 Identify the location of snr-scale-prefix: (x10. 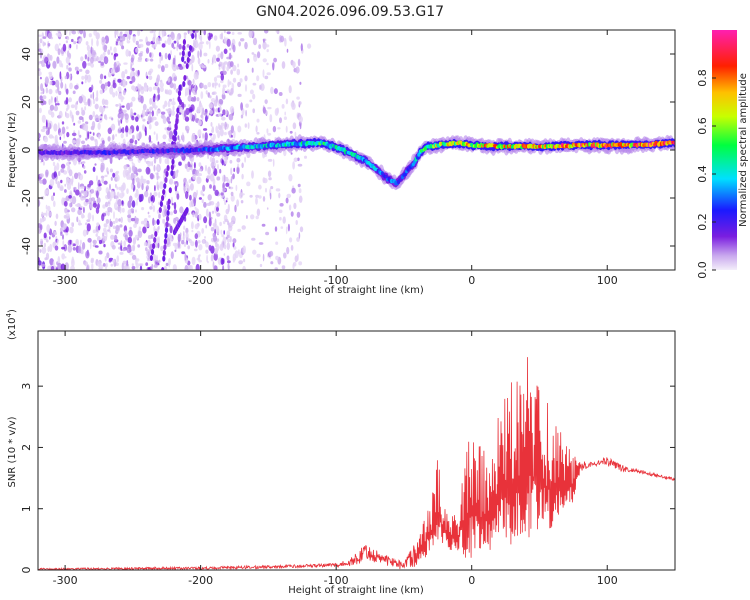
(12, 328).